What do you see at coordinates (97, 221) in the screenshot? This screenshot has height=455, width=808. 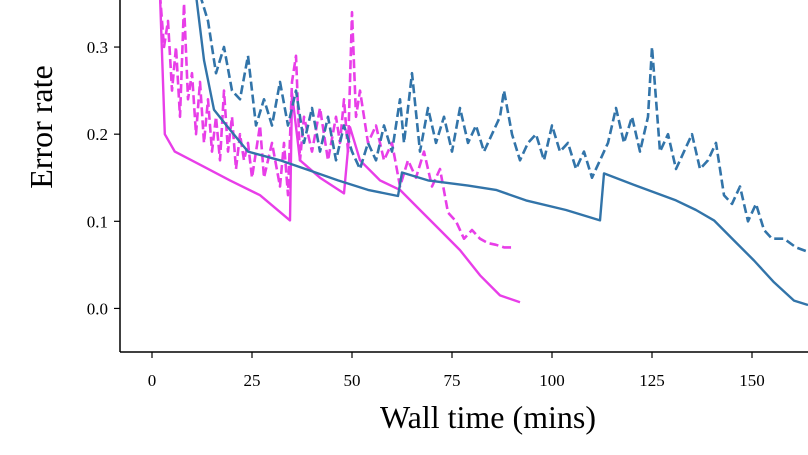 I see `y-tick-label: 0.1` at bounding box center [97, 221].